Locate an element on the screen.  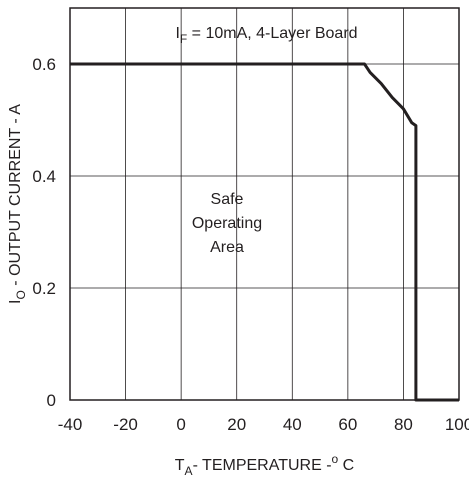
safe-operating-area-label: Safe Operating Area is located at coordinates (227, 223).